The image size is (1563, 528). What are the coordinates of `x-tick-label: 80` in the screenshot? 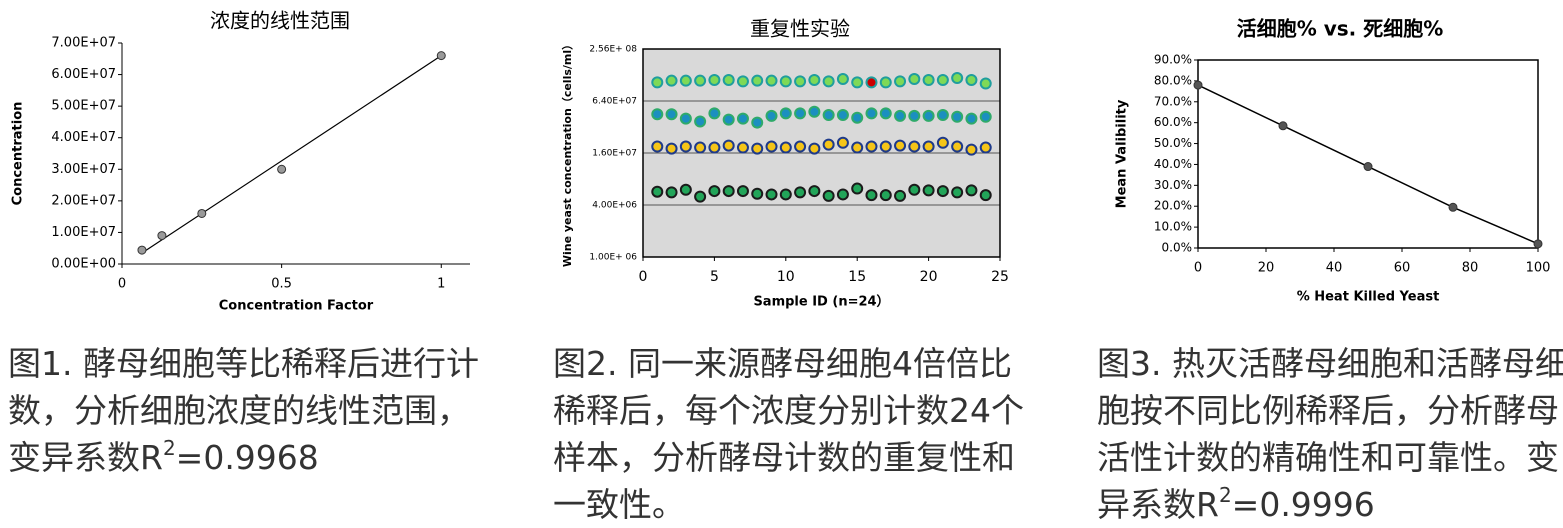 It's located at (1470, 268).